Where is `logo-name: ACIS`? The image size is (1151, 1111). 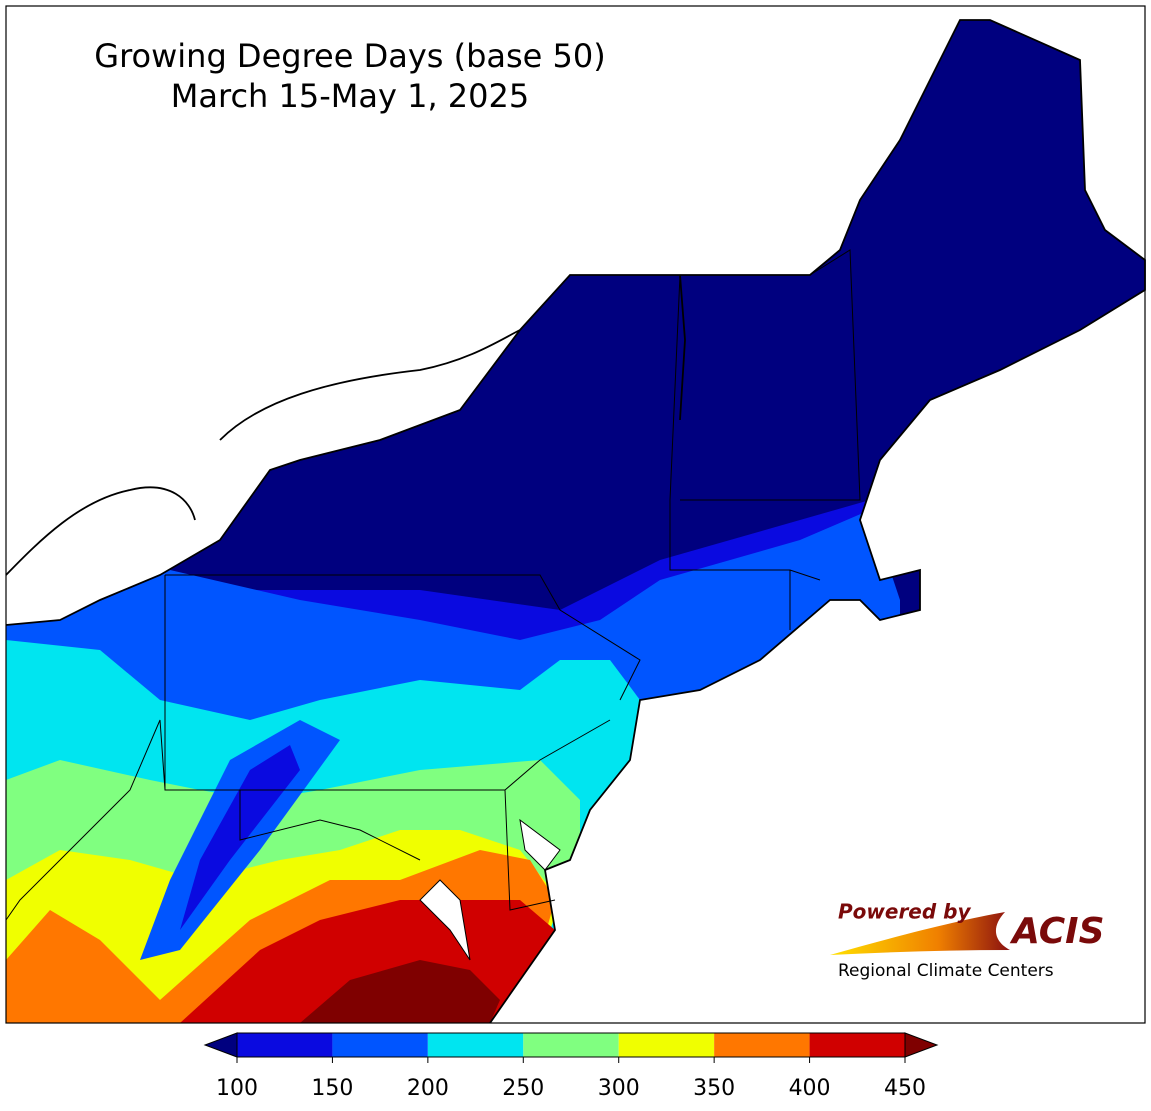 logo-name: ACIS is located at coordinates (1057, 931).